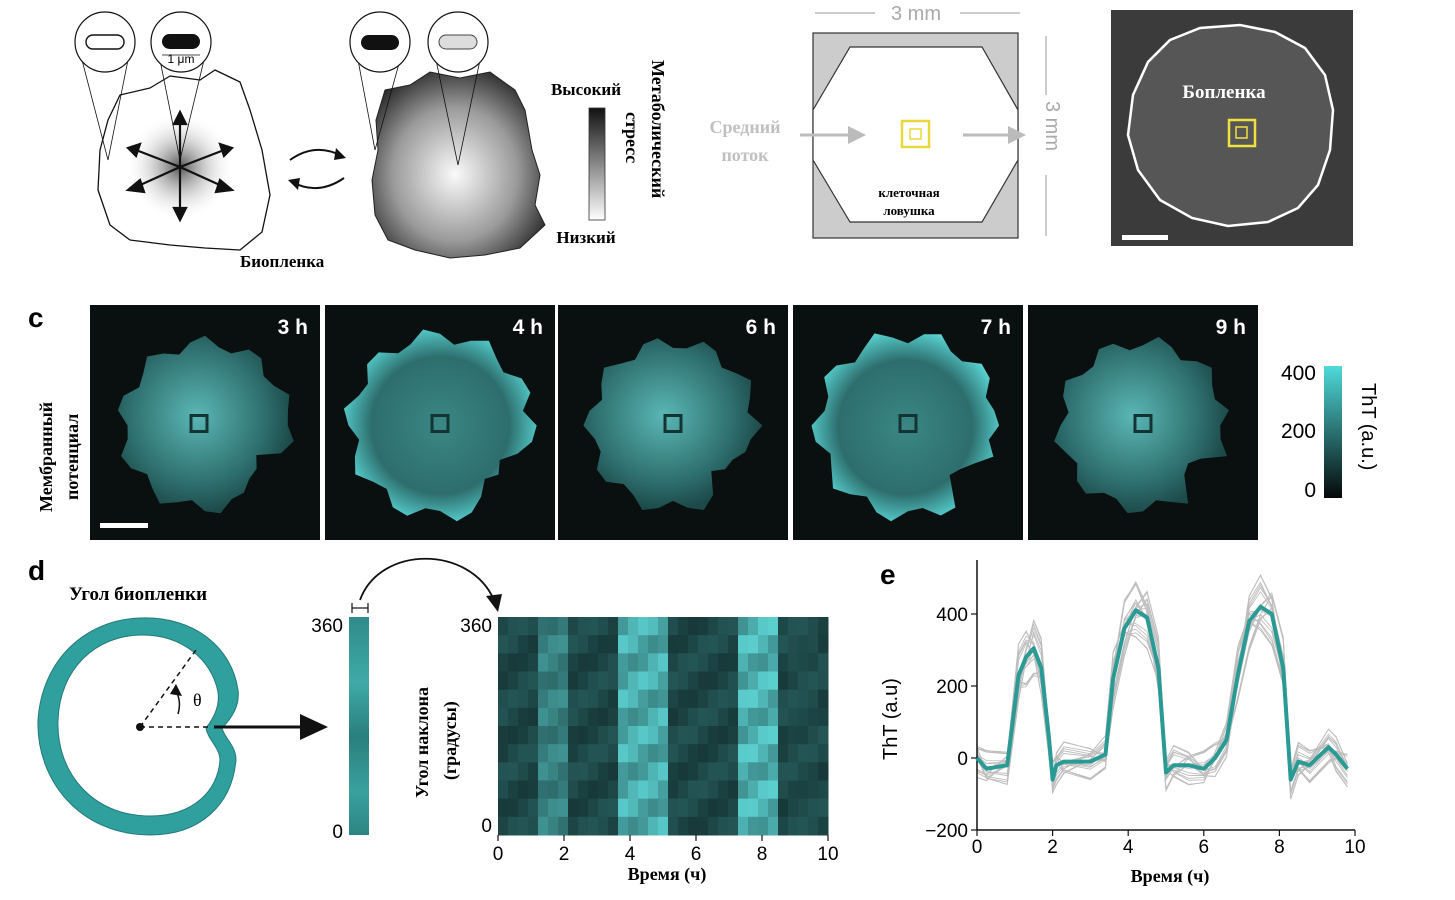  What do you see at coordinates (476, 626) in the screenshot?
I see `kymo-ytick-top: 360` at bounding box center [476, 626].